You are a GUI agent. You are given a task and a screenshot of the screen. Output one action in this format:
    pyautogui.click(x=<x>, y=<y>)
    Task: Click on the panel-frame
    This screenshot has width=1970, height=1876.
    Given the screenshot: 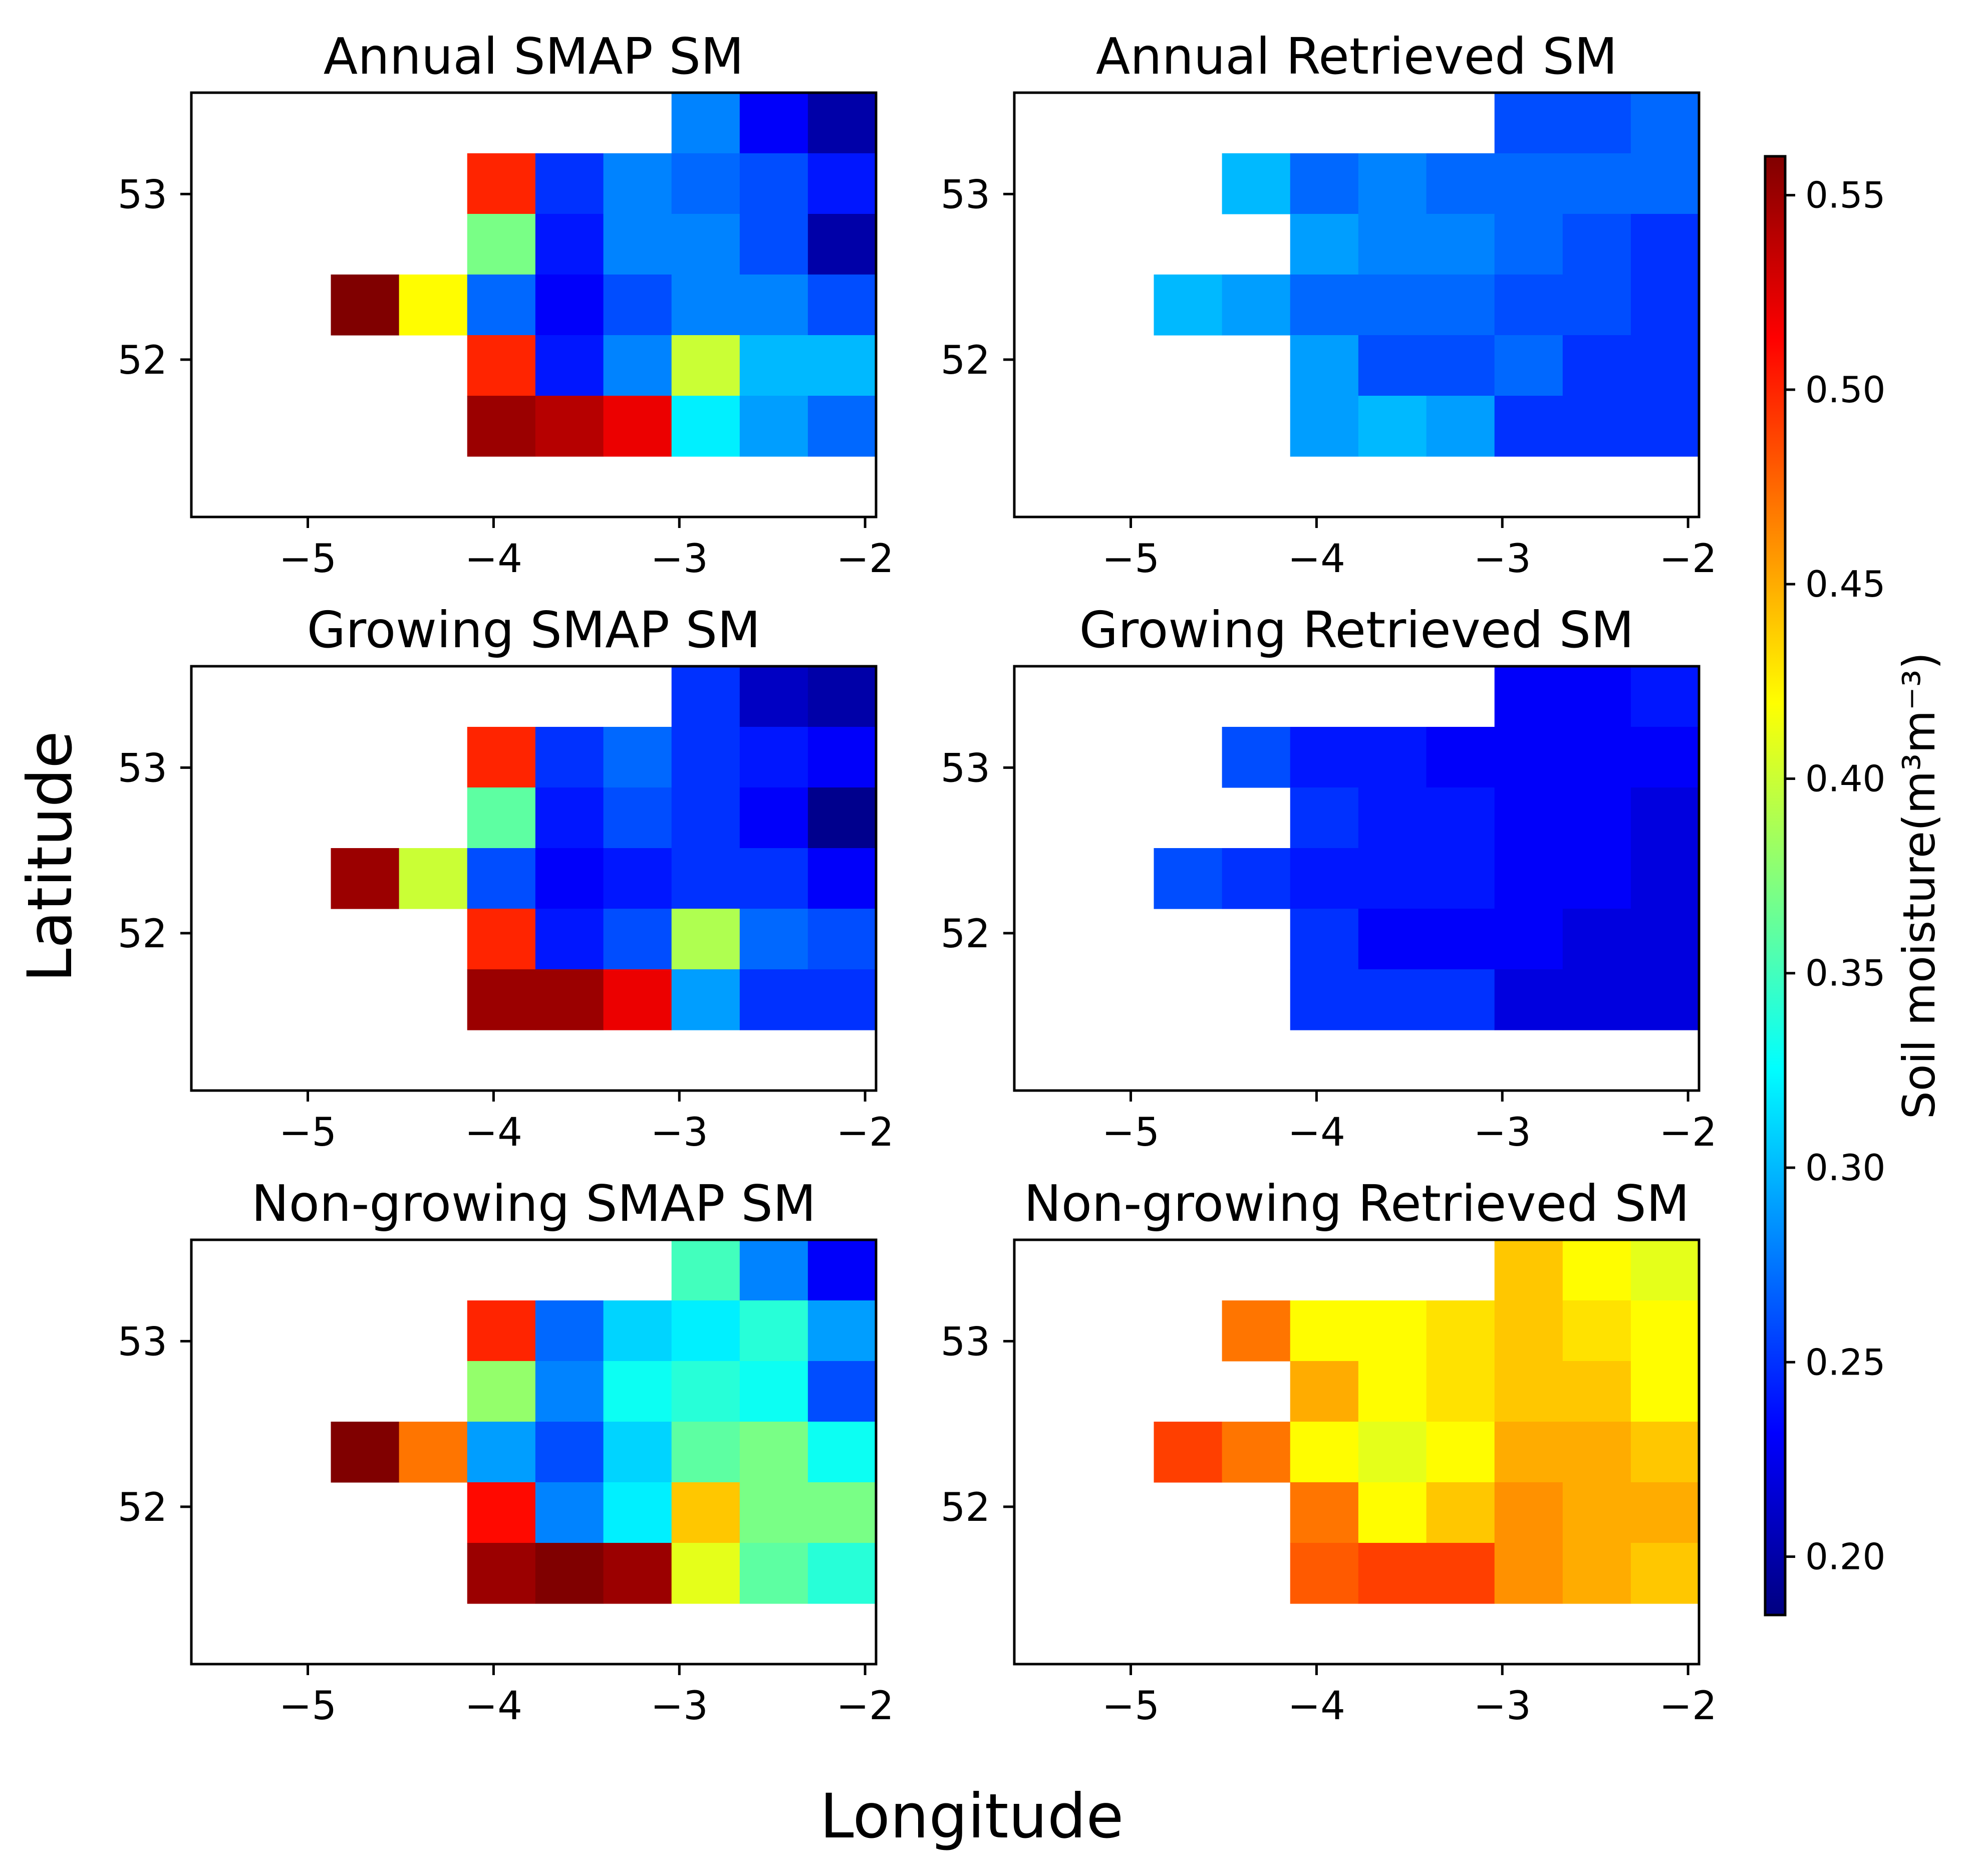 What is the action you would take?
    pyautogui.click(x=1357, y=878)
    